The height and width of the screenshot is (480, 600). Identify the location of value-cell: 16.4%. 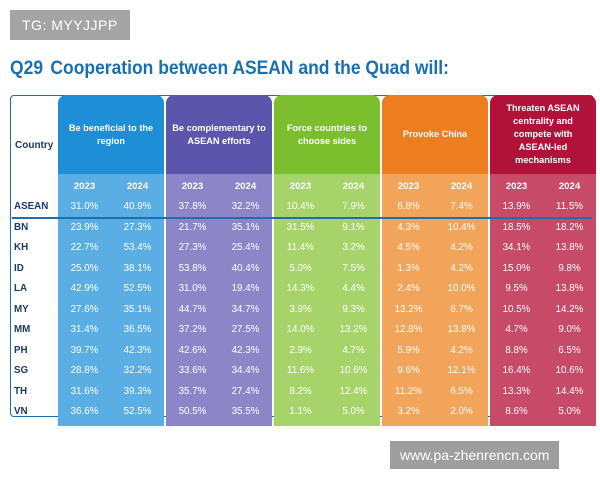
(516, 370).